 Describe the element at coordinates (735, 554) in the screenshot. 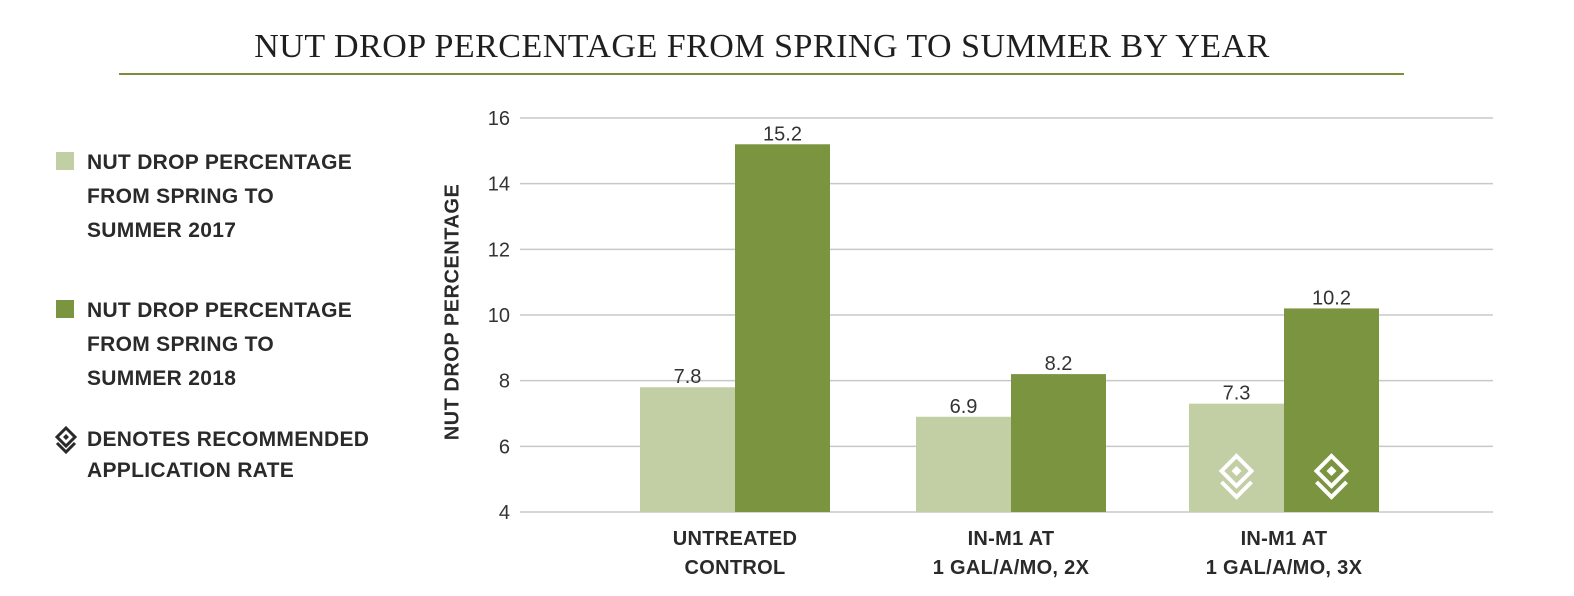

I see `x-category-label: UNTREATED CONTROL` at that location.